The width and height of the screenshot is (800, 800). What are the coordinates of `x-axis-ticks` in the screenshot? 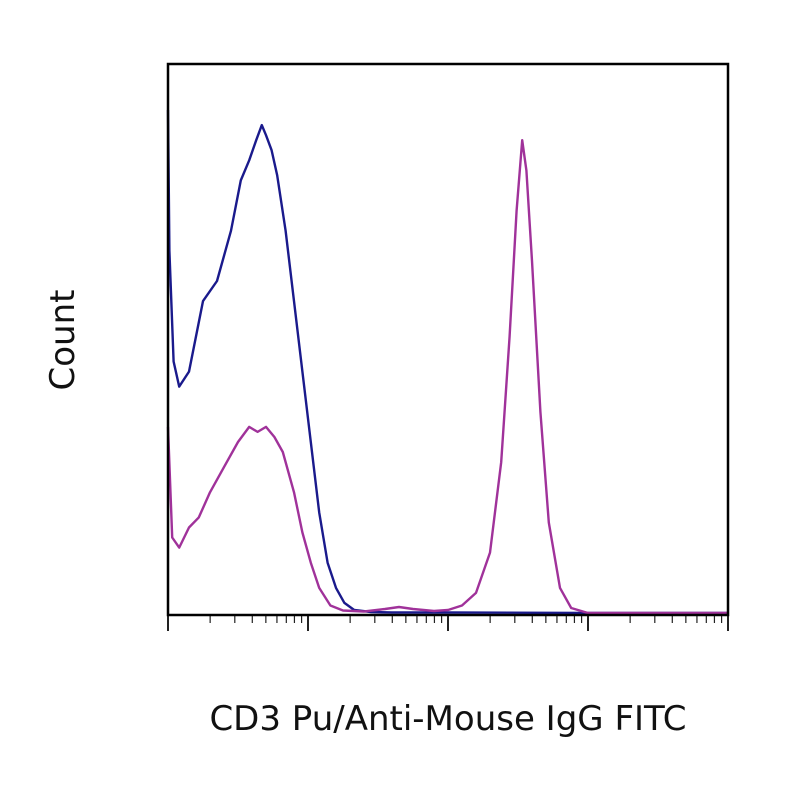 It's located at (448, 623).